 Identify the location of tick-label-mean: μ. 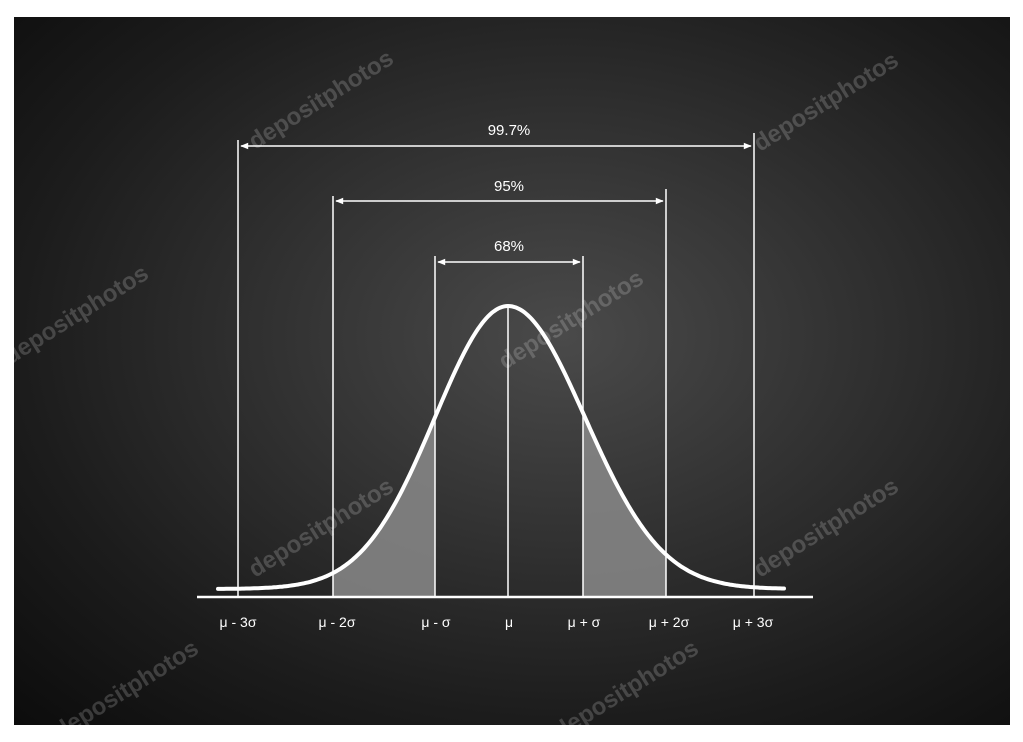
(509, 622).